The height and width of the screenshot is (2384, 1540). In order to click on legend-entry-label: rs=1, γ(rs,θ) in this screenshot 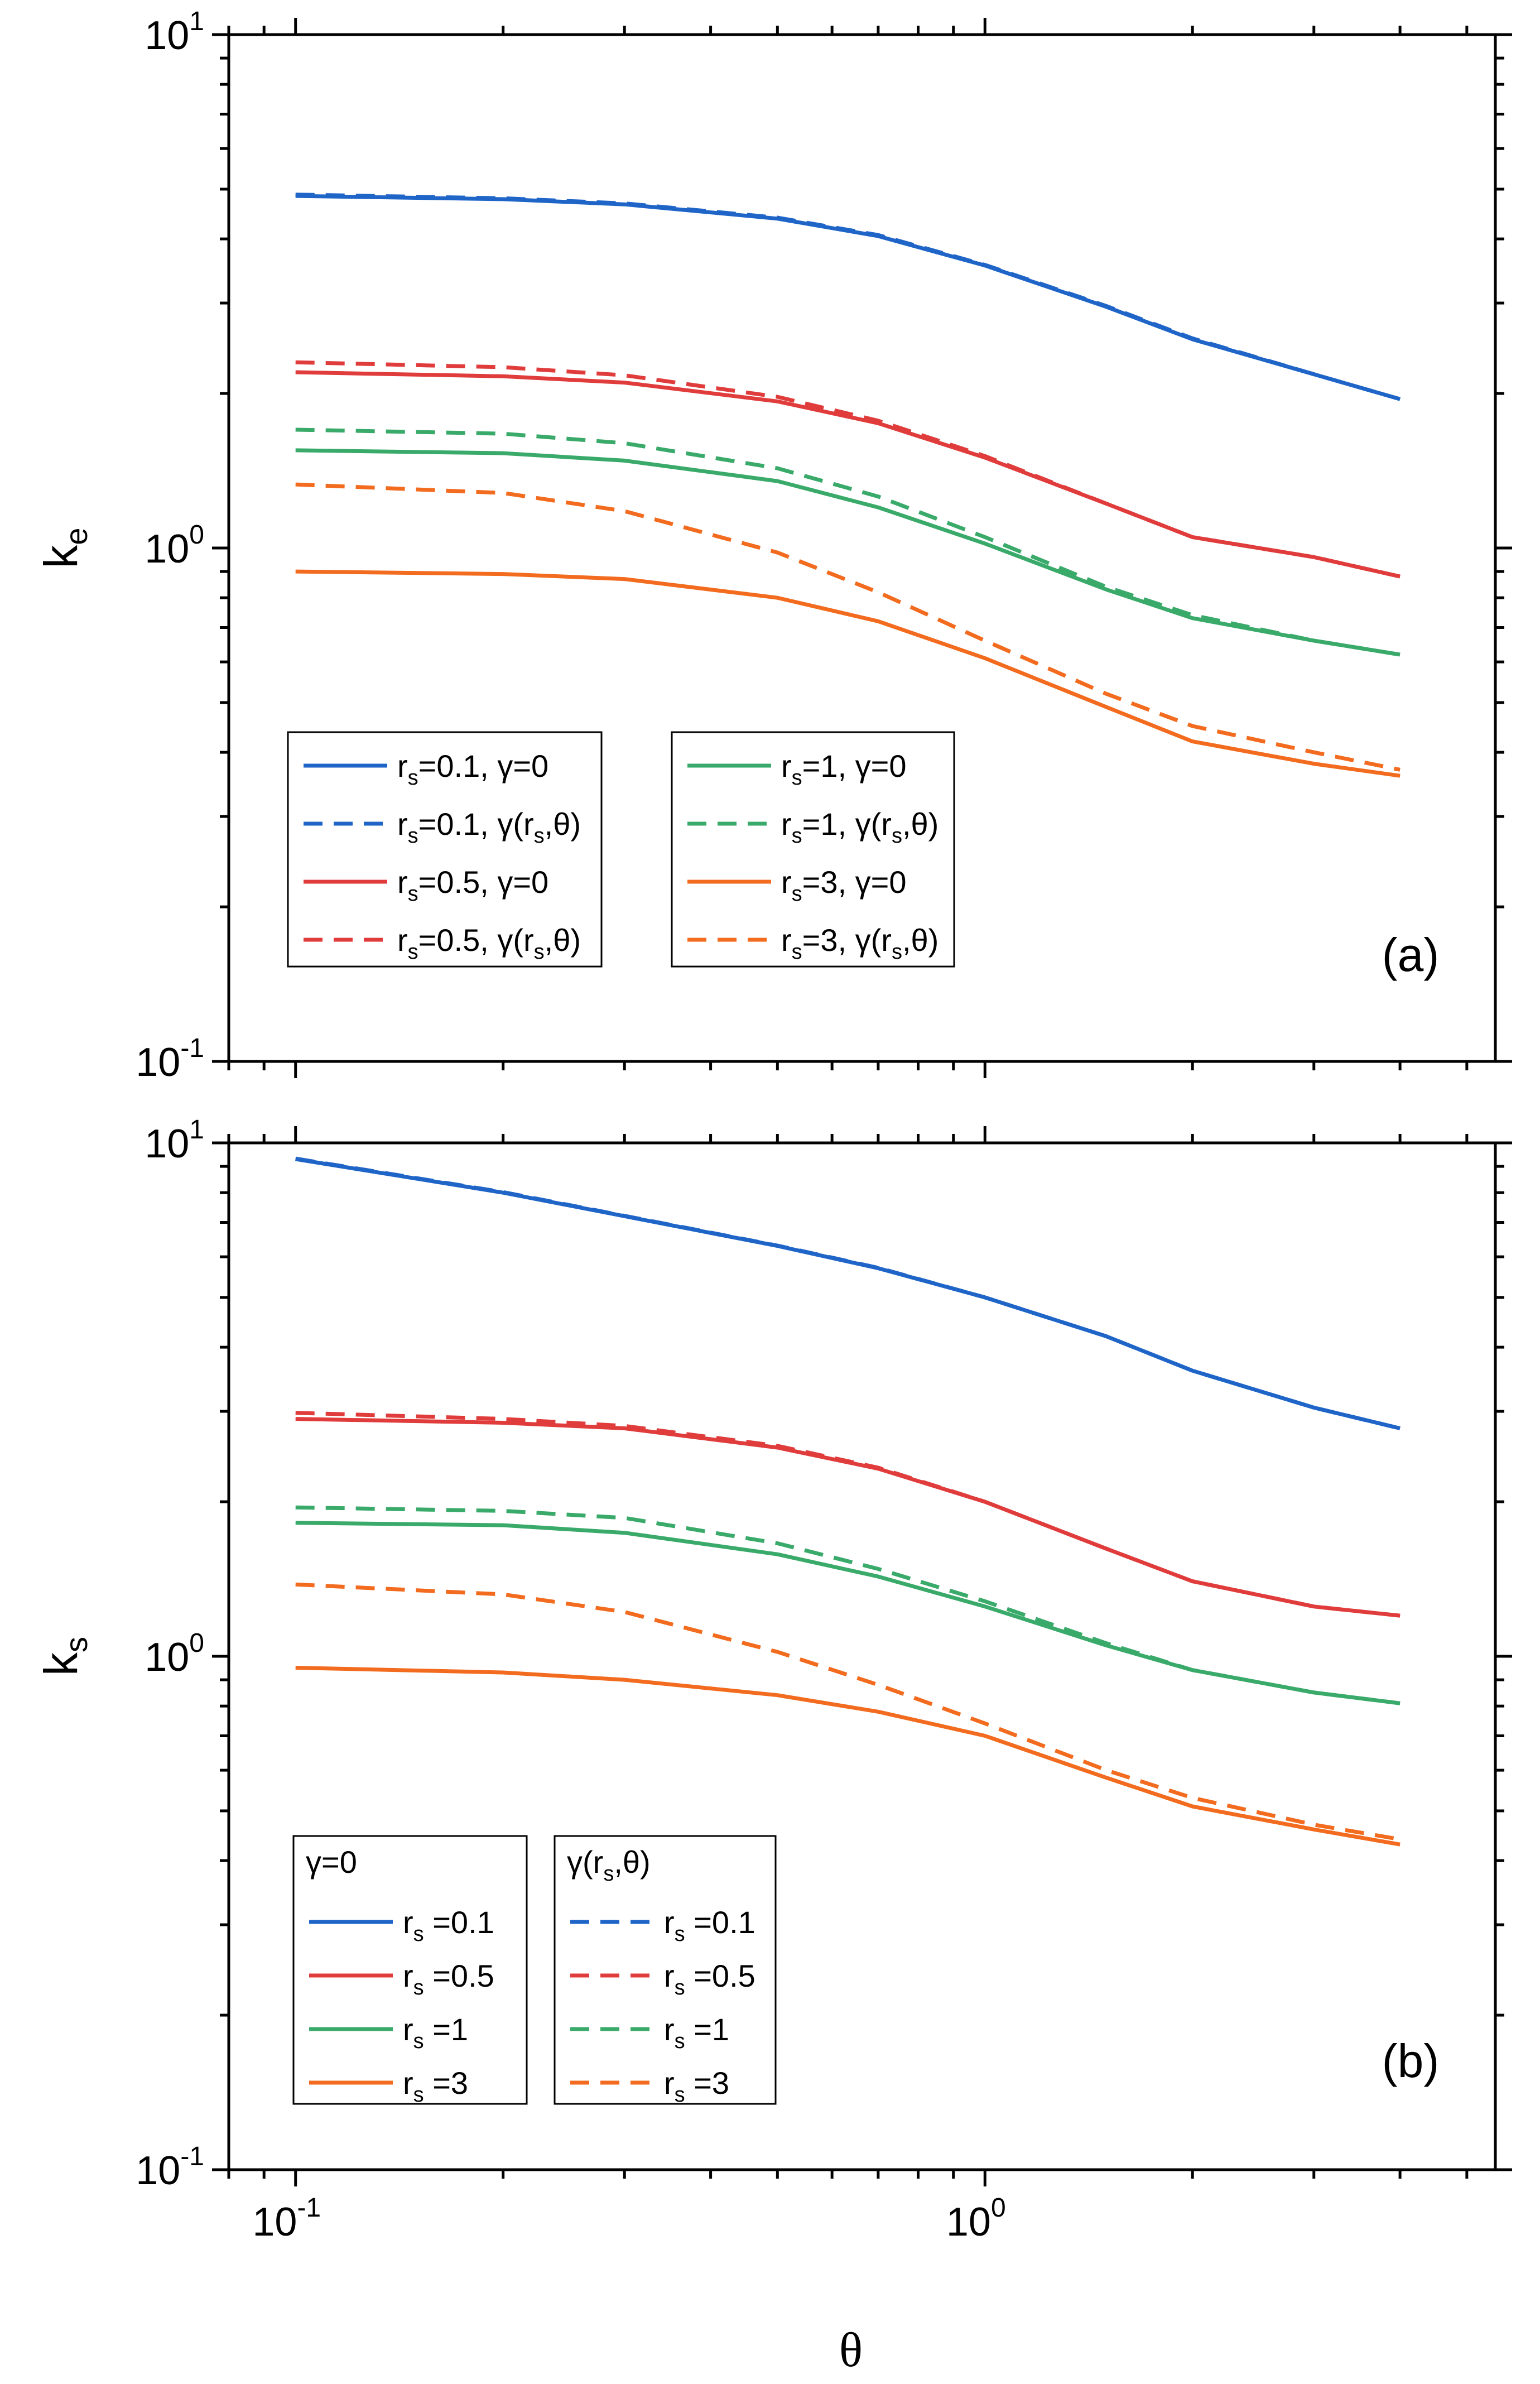, I will do `click(860, 827)`.